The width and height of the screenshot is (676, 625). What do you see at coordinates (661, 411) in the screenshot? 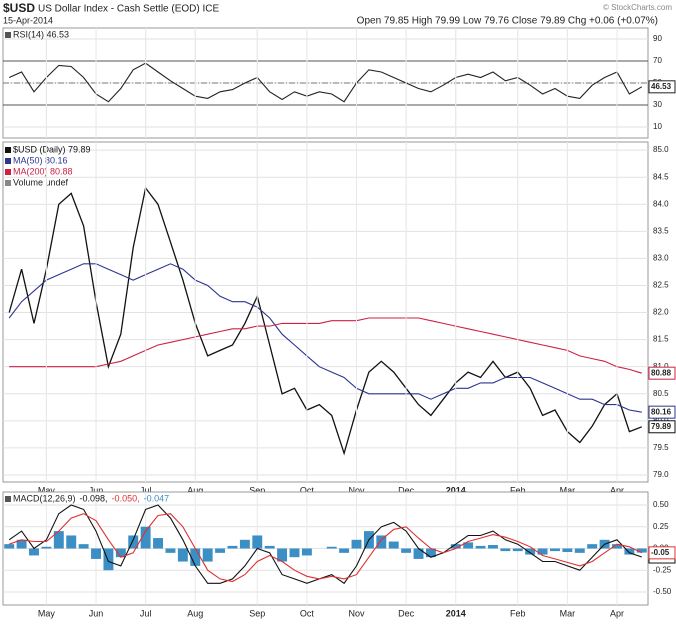
I see `value-tag-label: 80.16` at bounding box center [661, 411].